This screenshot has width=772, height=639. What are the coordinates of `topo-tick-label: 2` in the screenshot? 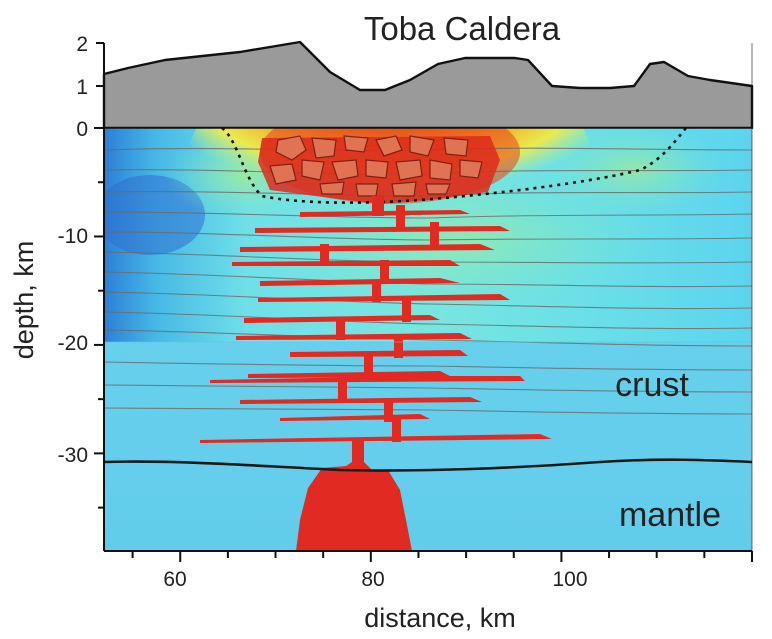 It's located at (82, 44).